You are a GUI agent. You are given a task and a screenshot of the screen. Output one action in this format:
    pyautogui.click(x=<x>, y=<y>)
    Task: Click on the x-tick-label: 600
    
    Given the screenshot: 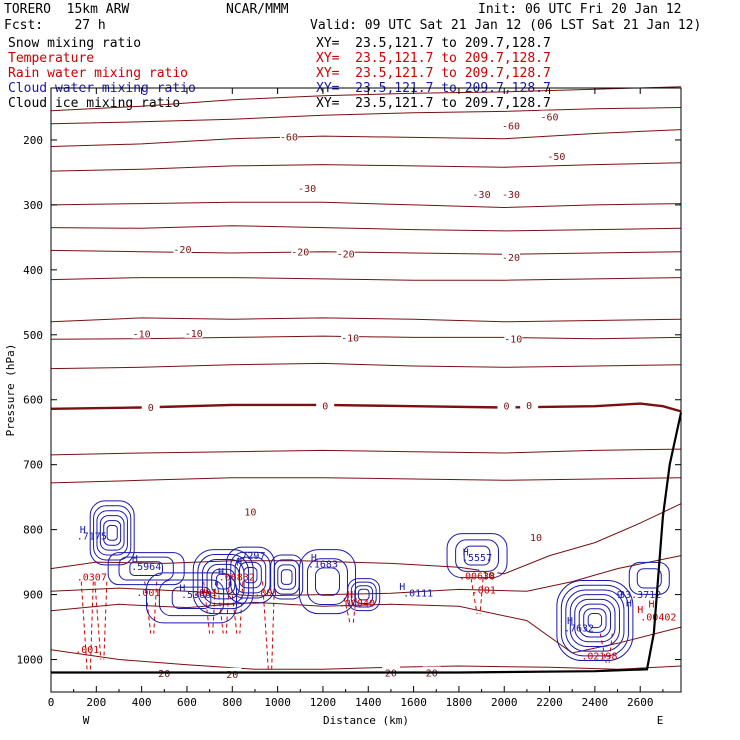 What is the action you would take?
    pyautogui.click(x=187, y=702)
    